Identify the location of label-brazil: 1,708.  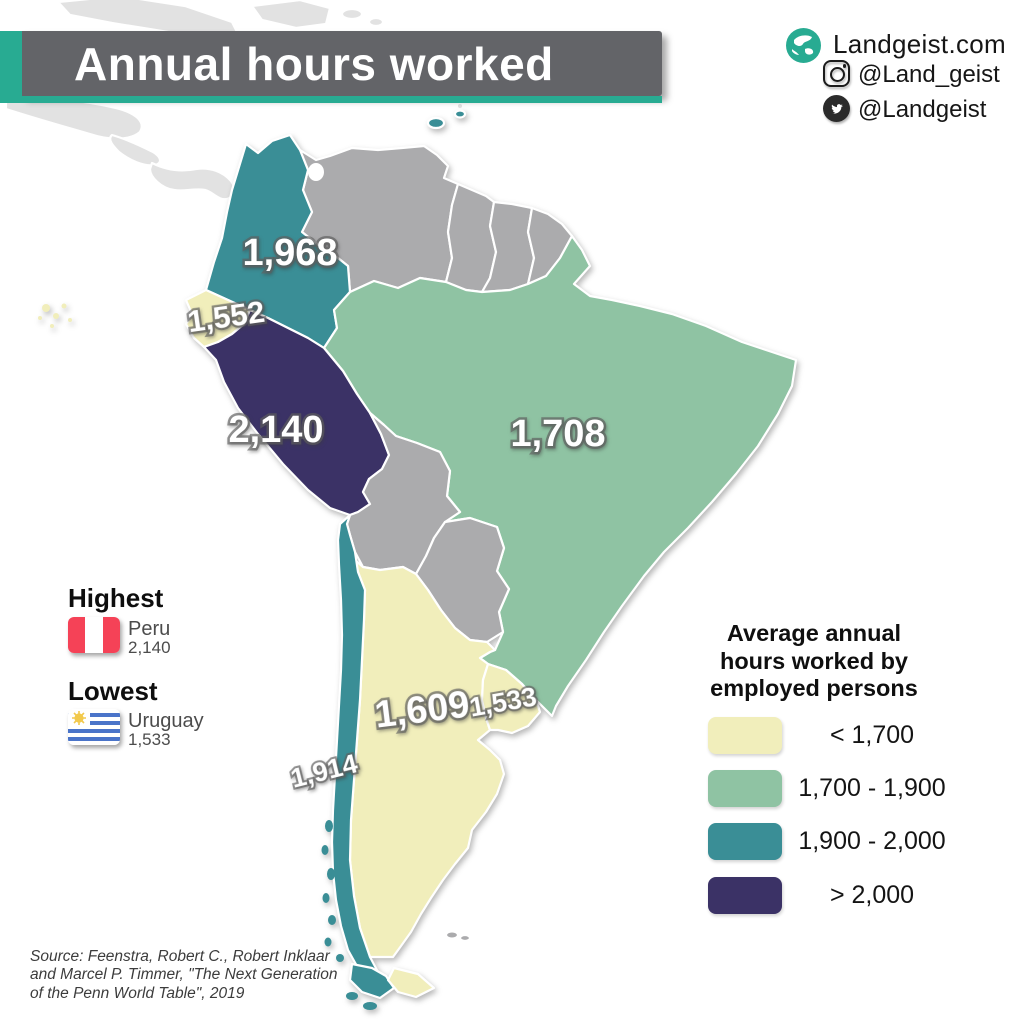
(557, 434).